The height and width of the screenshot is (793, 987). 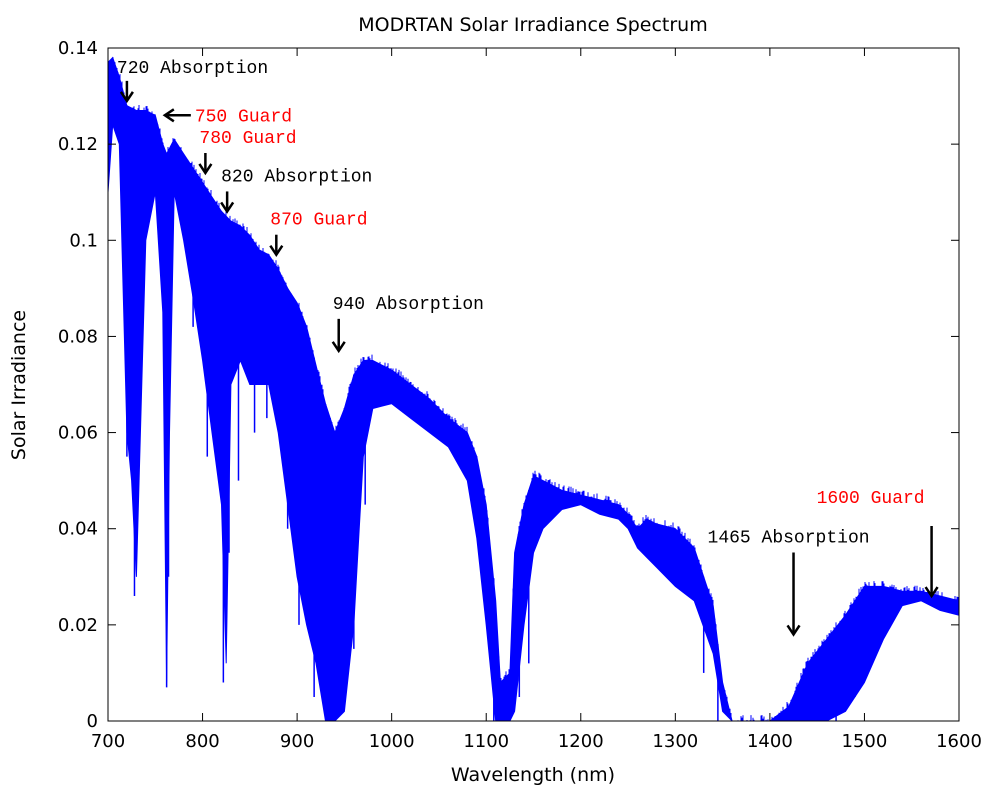 I want to click on x-tick-label: 1100, so click(x=486, y=741).